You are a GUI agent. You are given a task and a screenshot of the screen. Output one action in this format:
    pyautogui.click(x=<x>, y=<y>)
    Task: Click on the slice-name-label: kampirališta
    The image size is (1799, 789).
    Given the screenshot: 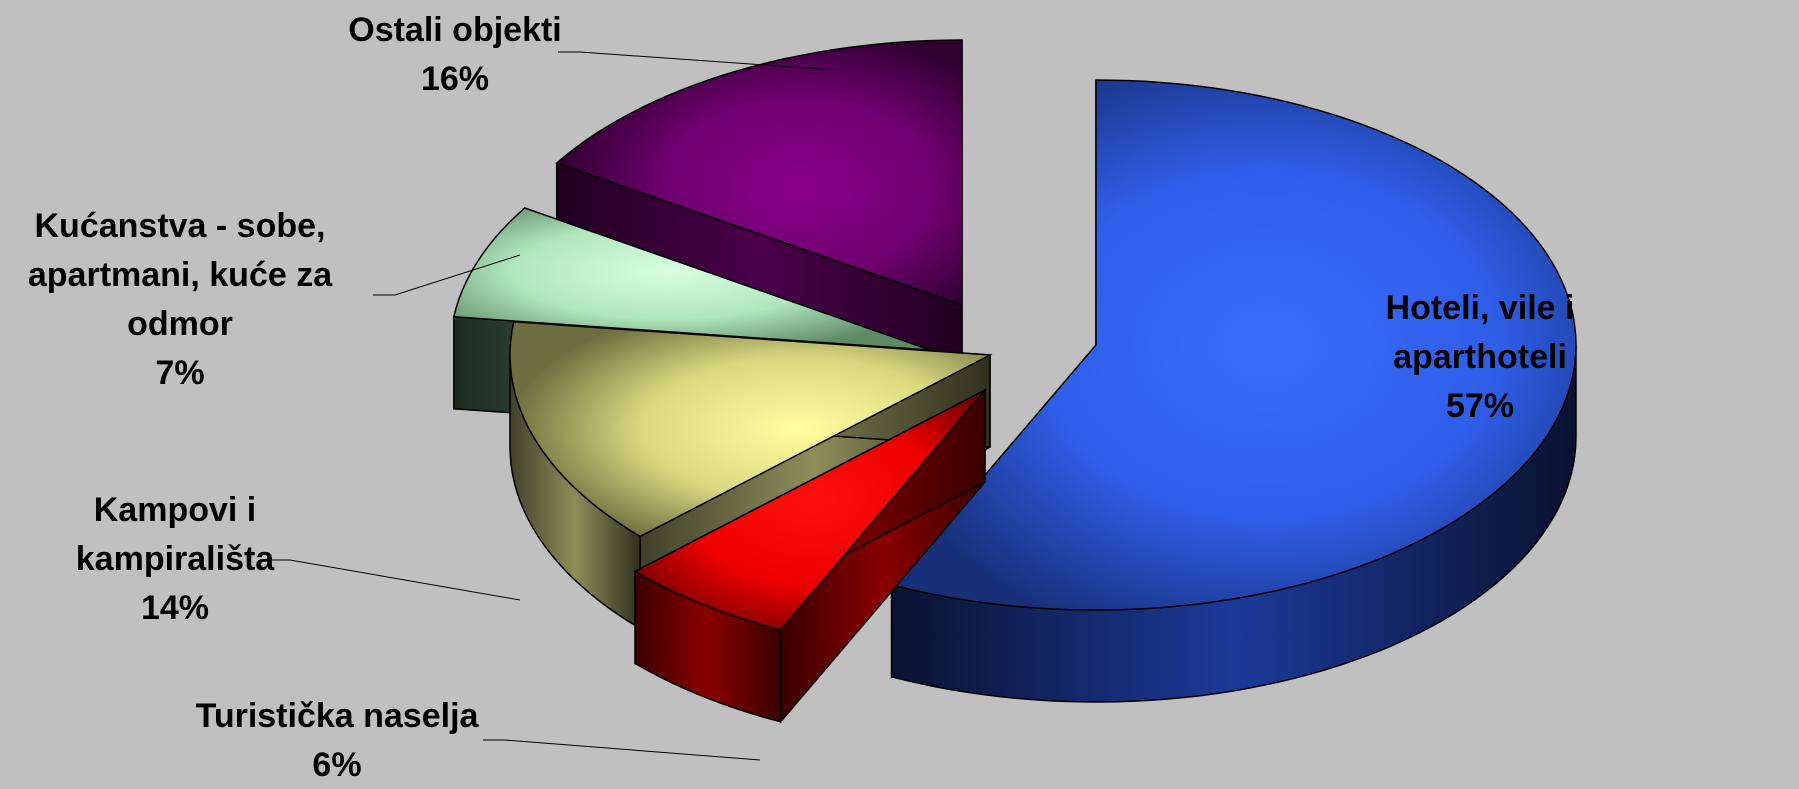 What is the action you would take?
    pyautogui.click(x=176, y=559)
    